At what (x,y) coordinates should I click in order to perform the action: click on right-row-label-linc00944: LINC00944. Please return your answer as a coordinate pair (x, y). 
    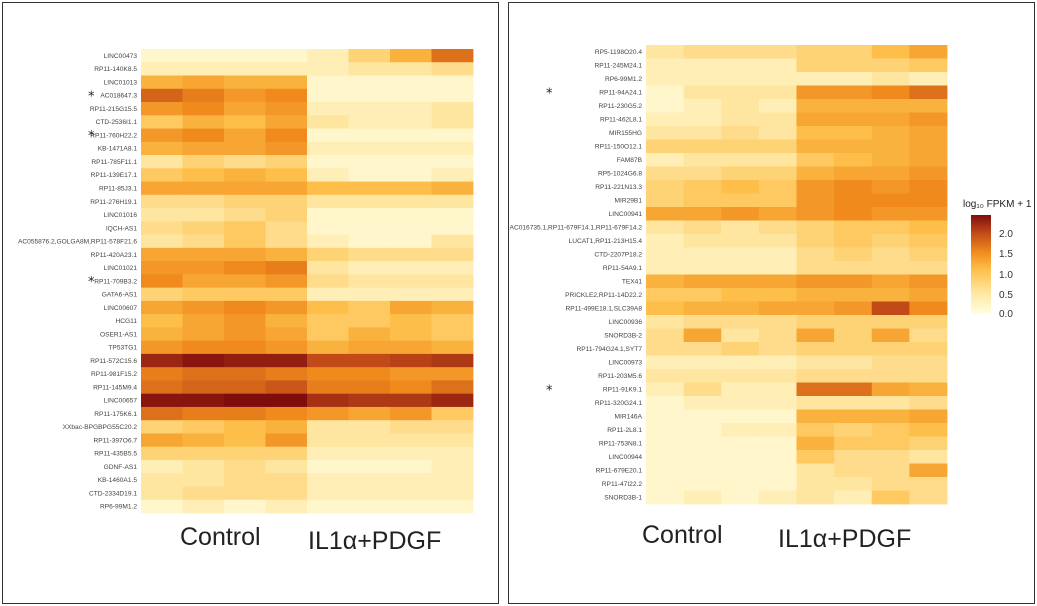
    Looking at the image, I should click on (626, 457).